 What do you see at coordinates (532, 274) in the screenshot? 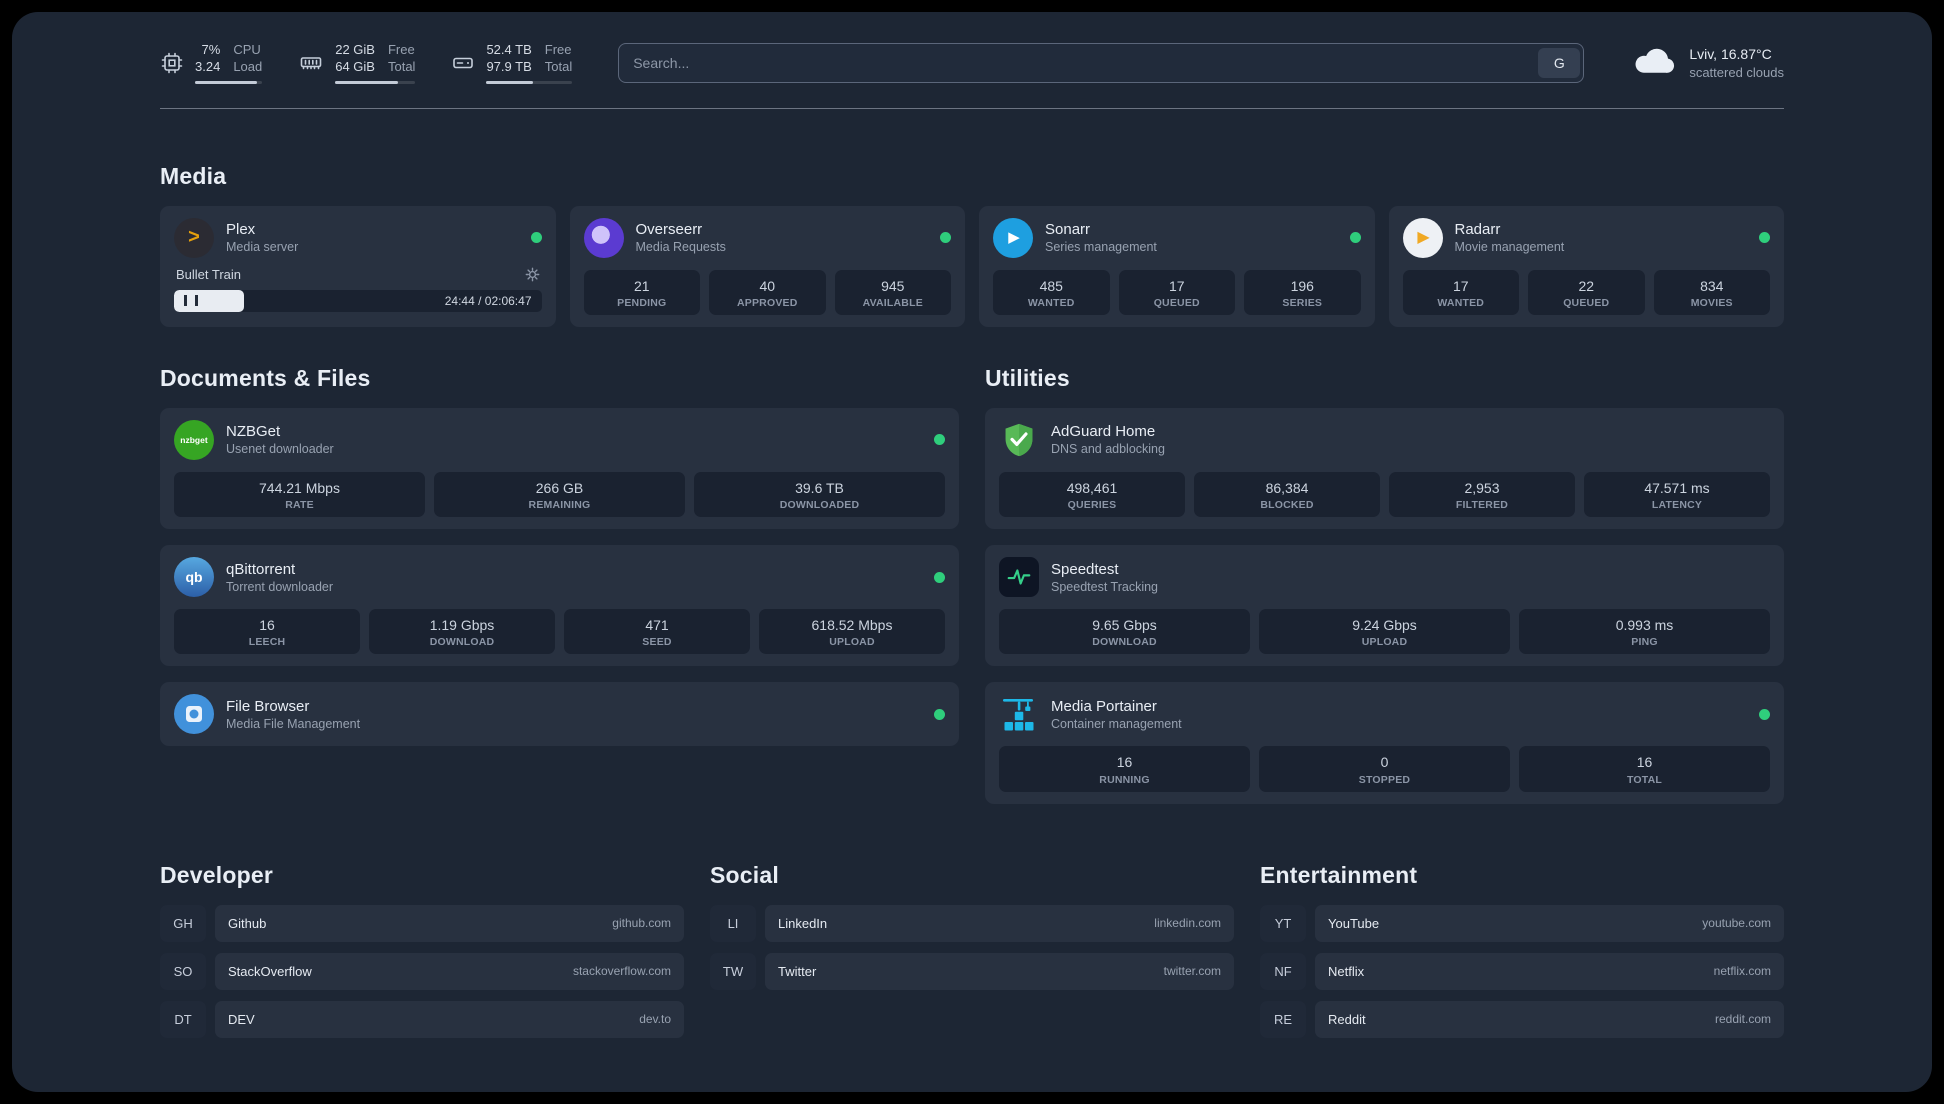
I see `gear-icon` at bounding box center [532, 274].